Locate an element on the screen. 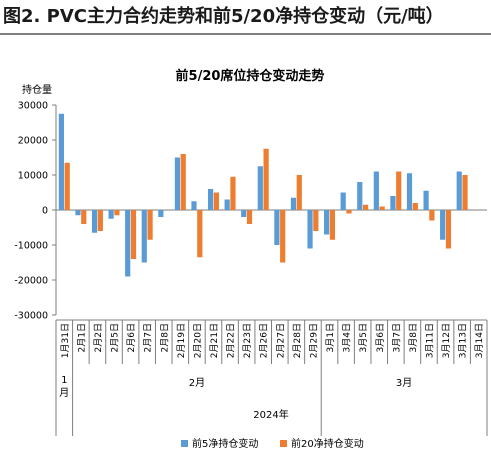 This screenshot has width=491, height=452. y-tick-label: 20000 is located at coordinates (33, 141).